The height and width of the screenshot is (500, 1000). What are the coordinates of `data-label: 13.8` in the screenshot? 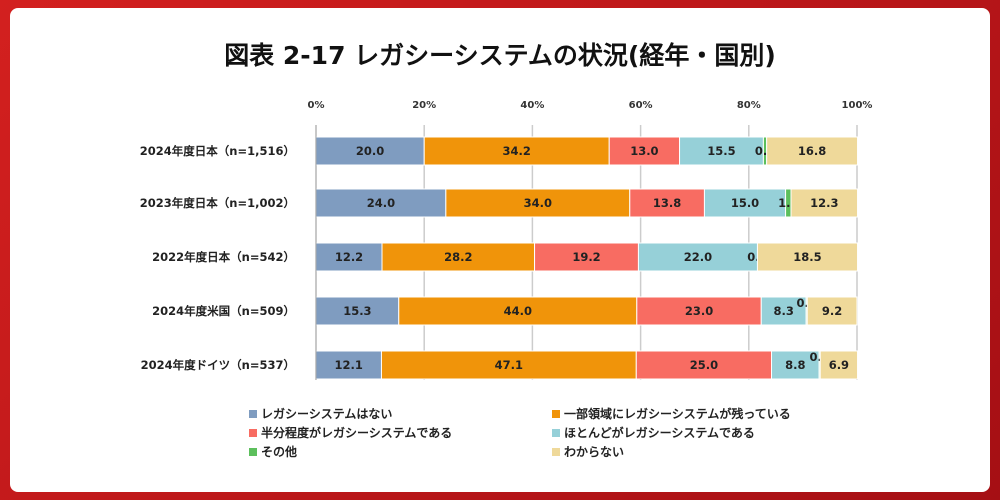 It's located at (667, 203).